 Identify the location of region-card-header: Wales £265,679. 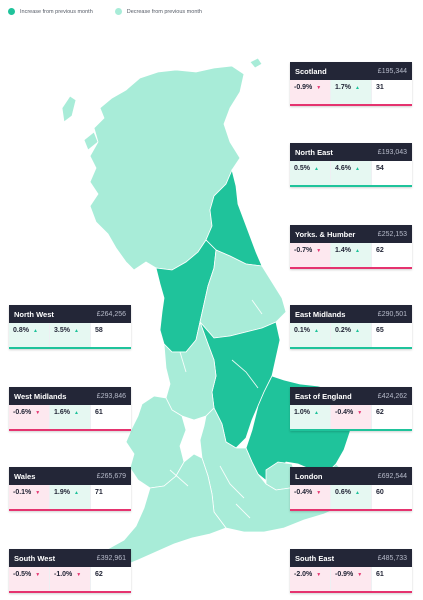
(70, 476).